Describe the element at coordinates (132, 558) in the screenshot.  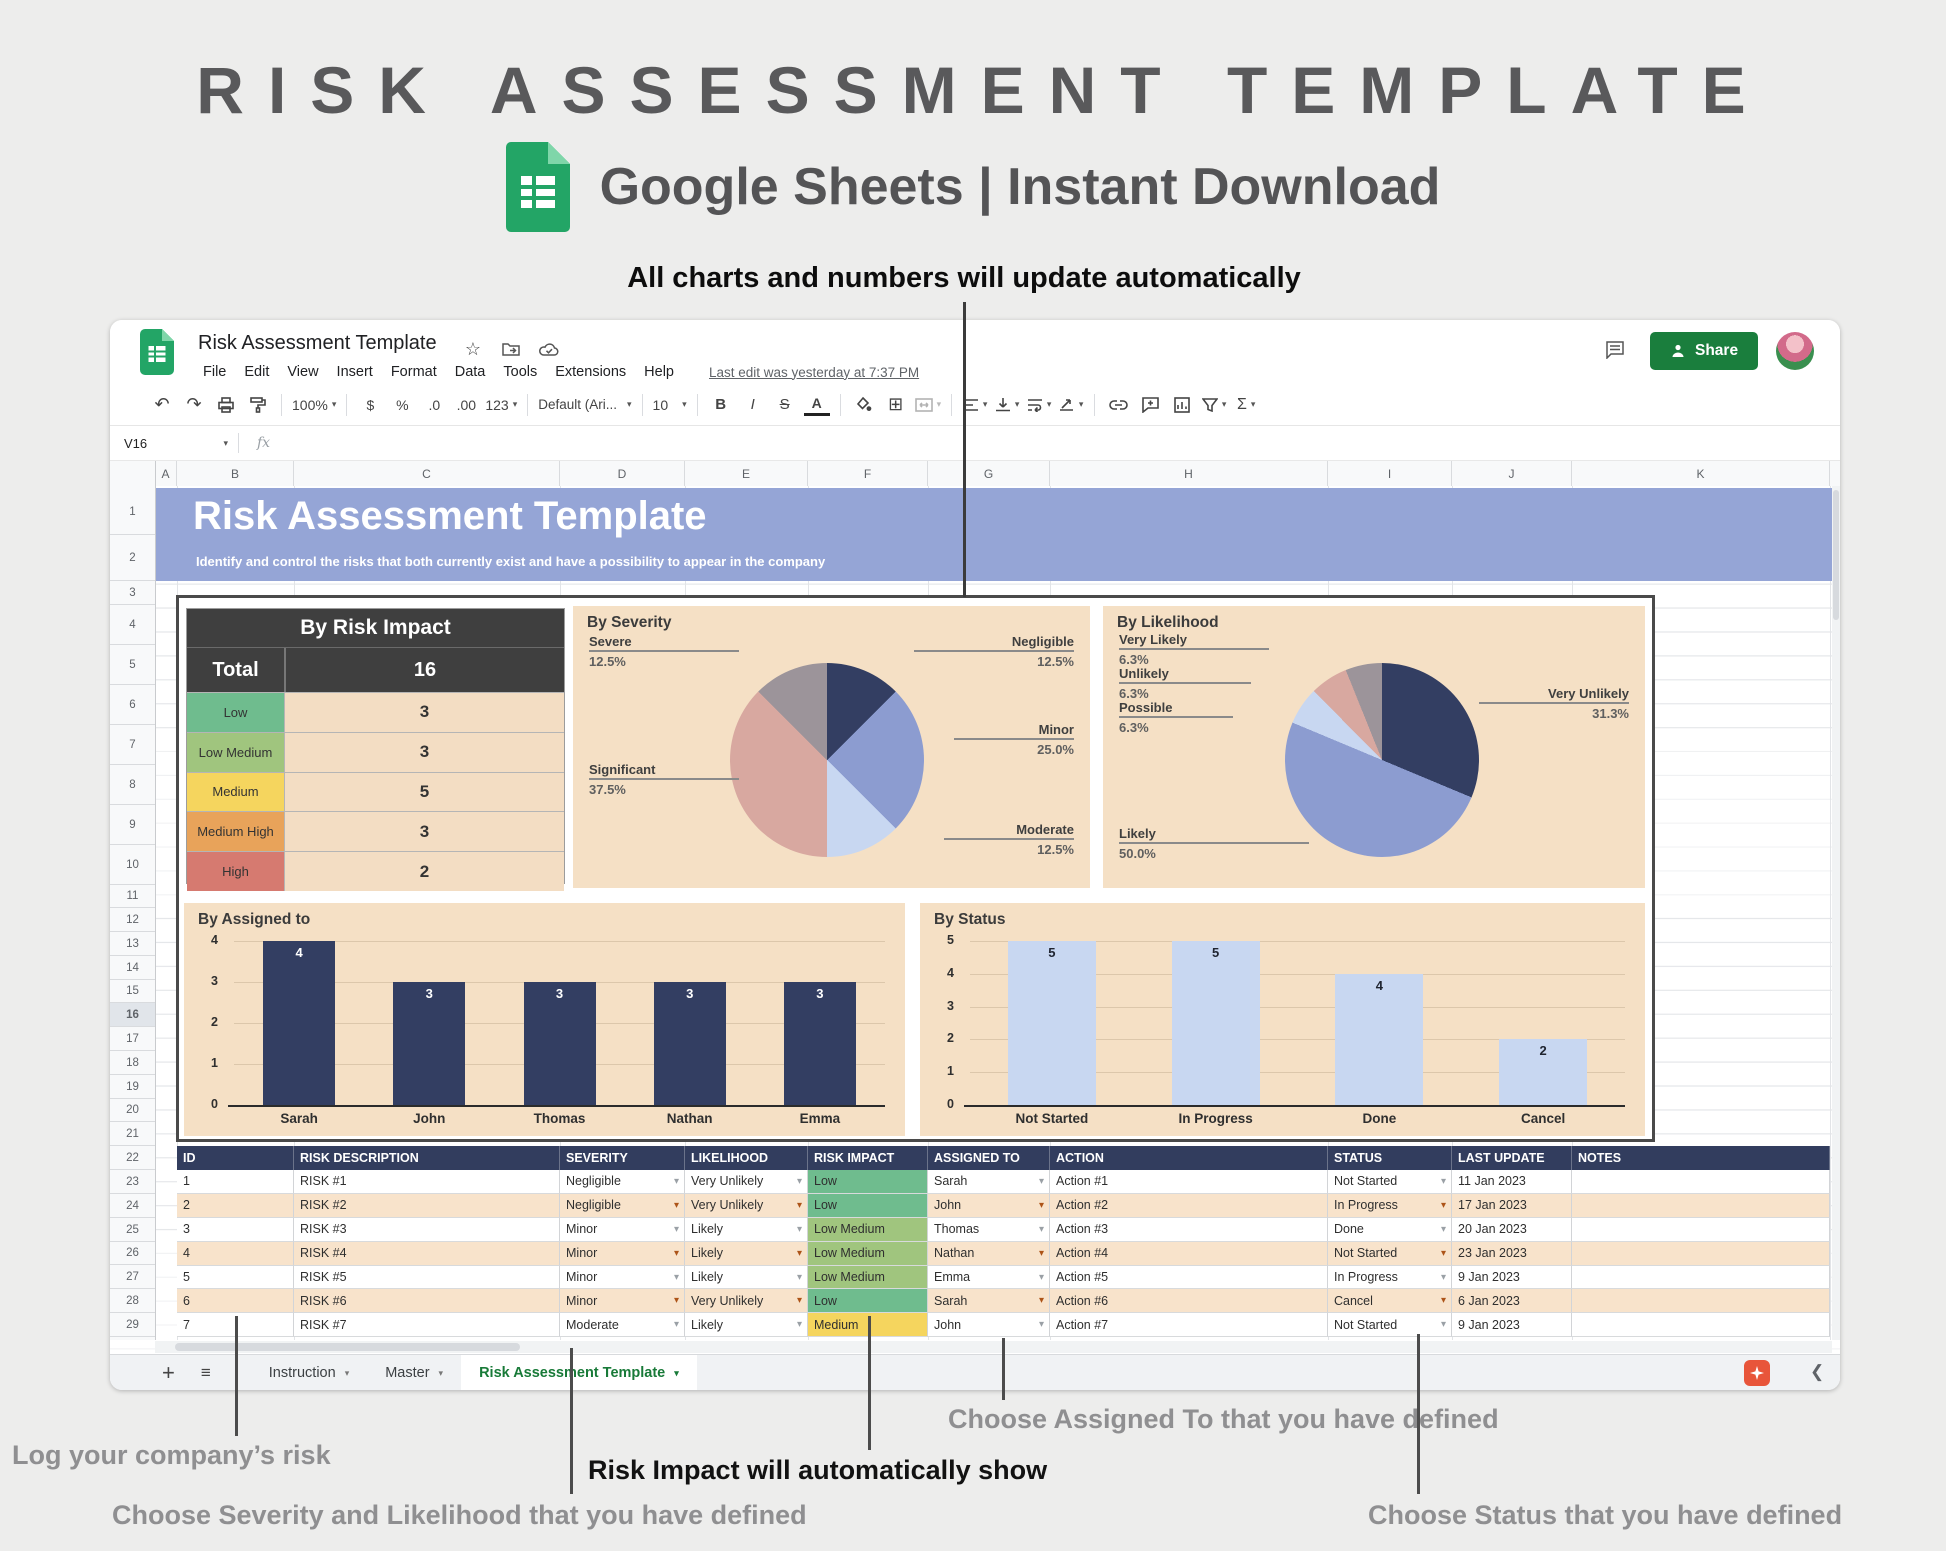
I see `row-header: 2` at that location.